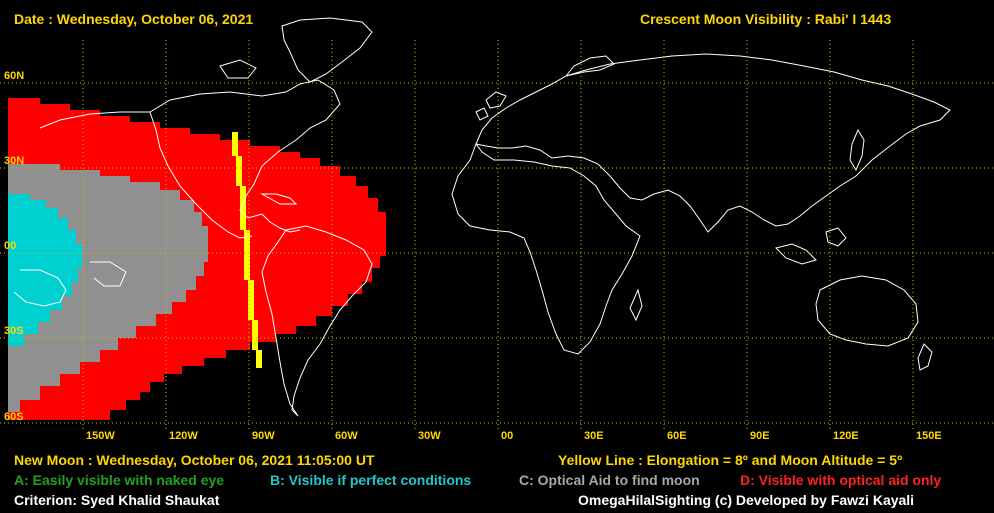 This screenshot has width=994, height=513. Describe the element at coordinates (929, 436) in the screenshot. I see `lon-label-150e: 150E` at that location.